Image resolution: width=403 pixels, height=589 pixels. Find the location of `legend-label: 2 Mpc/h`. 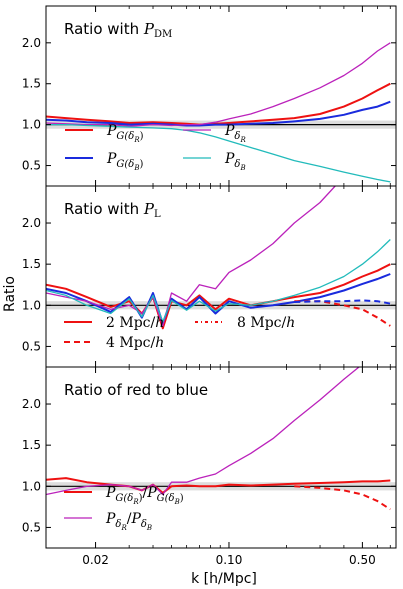

legend-label: 2 Mpc/h is located at coordinates (135, 323).